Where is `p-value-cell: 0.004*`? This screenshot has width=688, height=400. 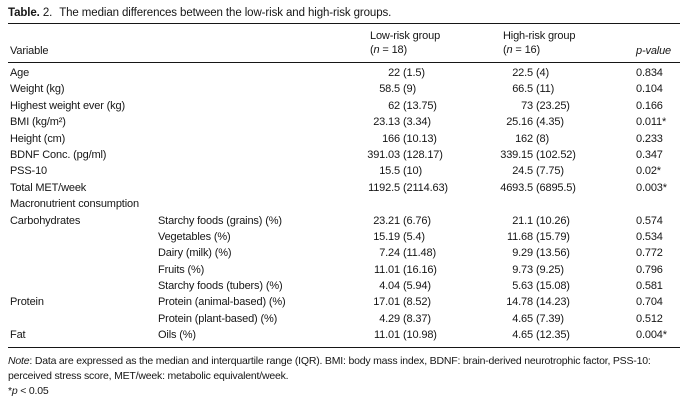
p-value-cell: 0.004* is located at coordinates (651, 335).